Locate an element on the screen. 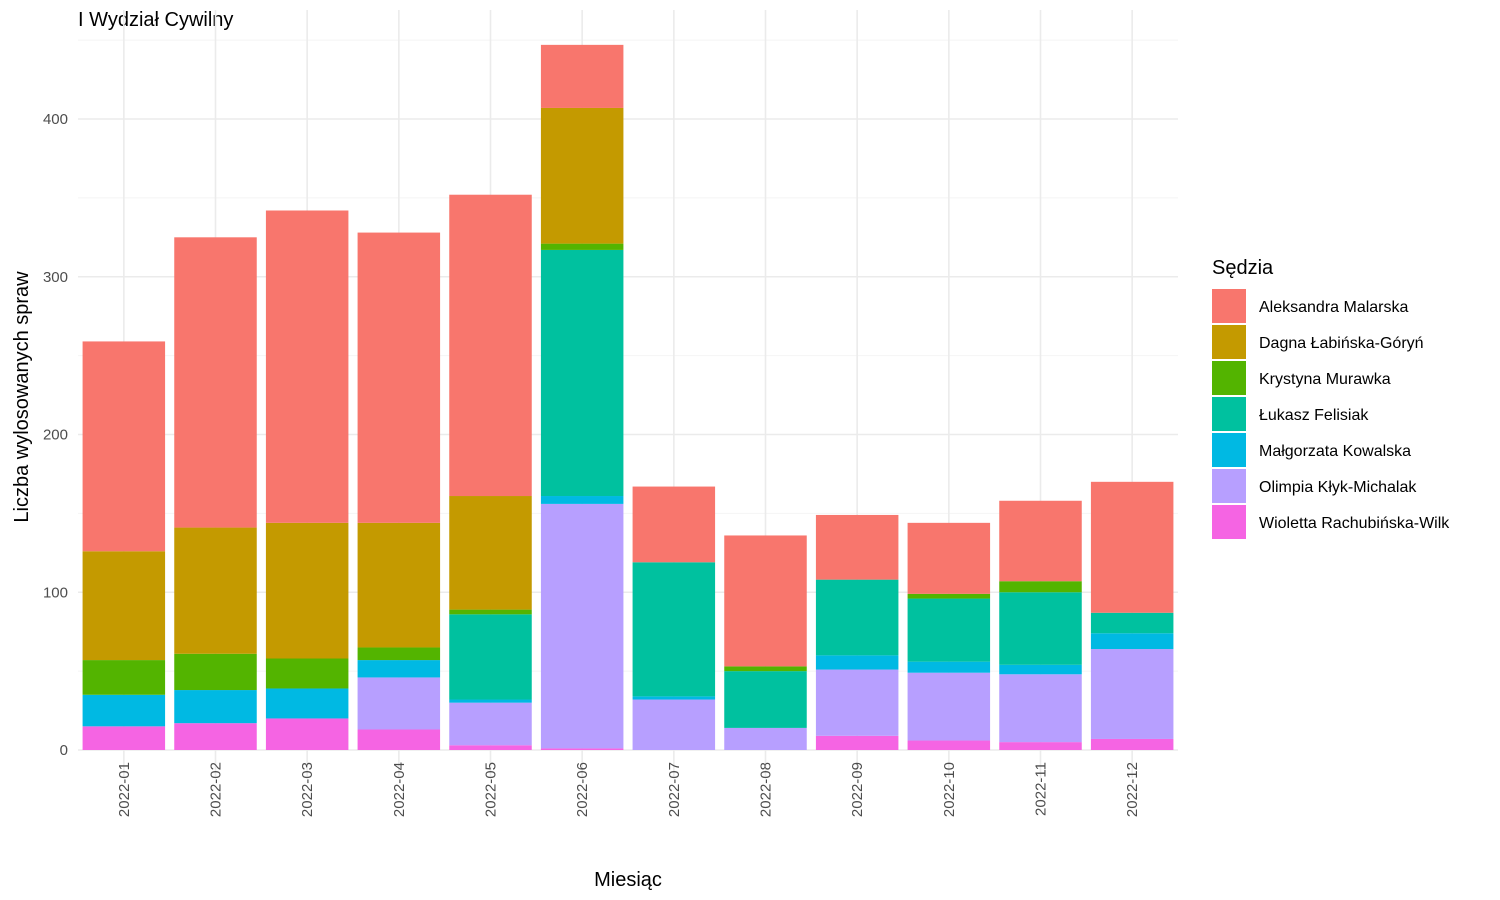 The image size is (1500, 900). y-axis-ticks: 0 100 200 300 400 is located at coordinates (55, 435).